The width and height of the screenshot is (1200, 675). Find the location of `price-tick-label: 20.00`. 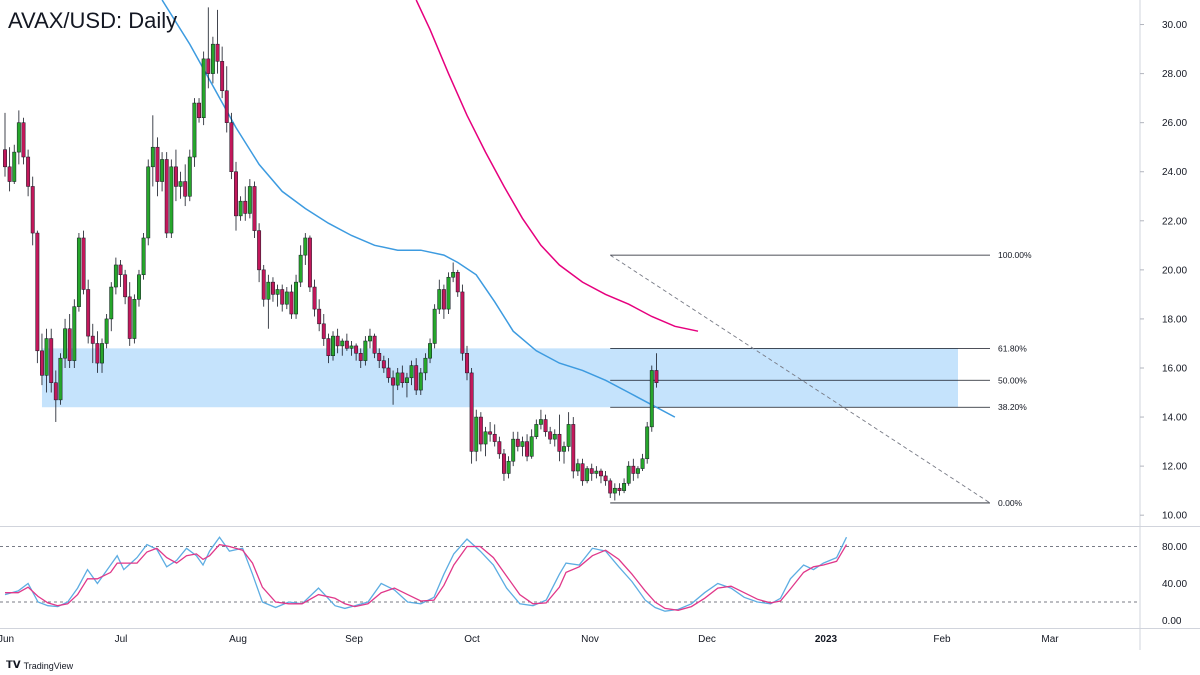

price-tick-label: 20.00 is located at coordinates (1174, 270).